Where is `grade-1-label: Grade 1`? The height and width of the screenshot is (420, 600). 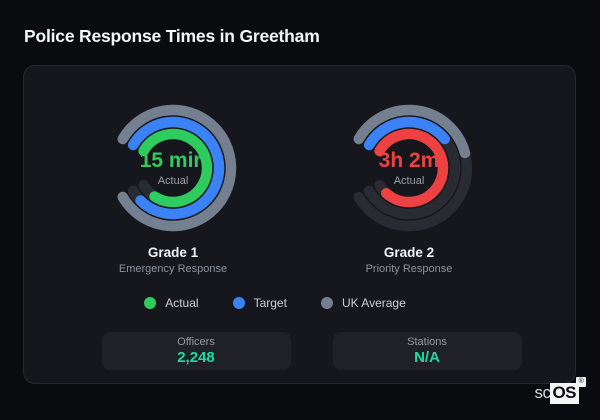
grade-1-label: Grade 1 is located at coordinates (173, 252).